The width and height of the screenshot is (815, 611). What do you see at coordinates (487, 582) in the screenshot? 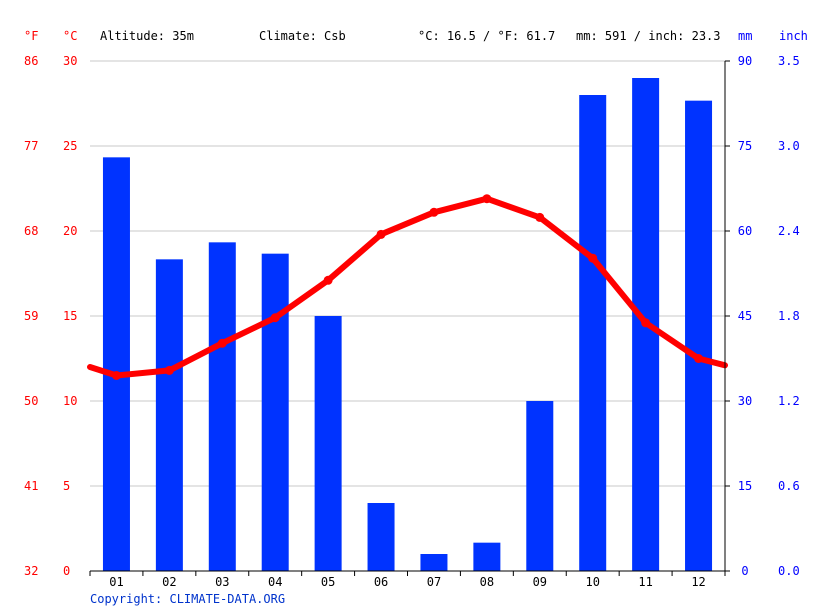
I see `month-tick-label: 08` at bounding box center [487, 582].